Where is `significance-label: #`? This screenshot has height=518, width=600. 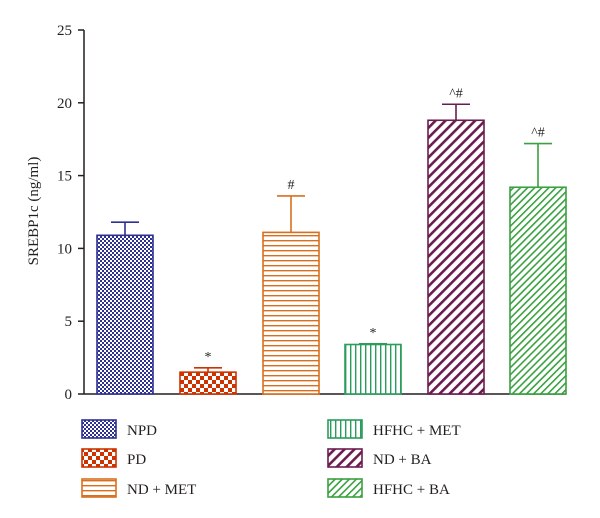
significance-label: # is located at coordinates (291, 185).